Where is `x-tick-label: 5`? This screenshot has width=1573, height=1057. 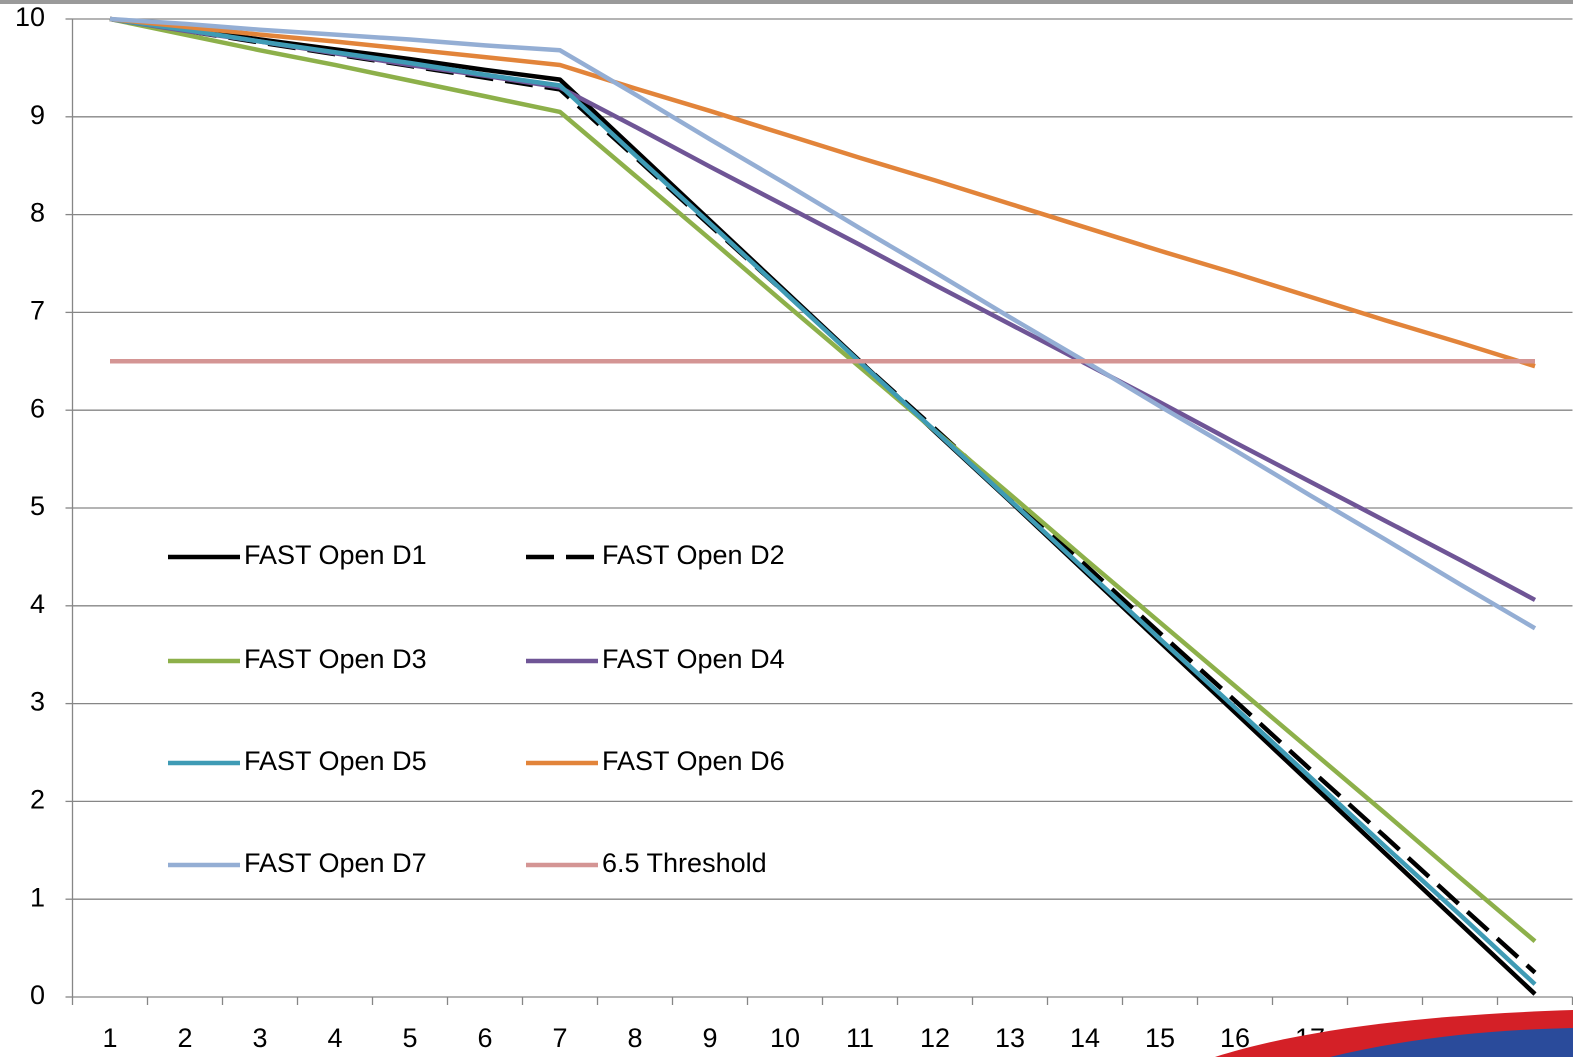
x-tick-label: 5 is located at coordinates (409, 1038).